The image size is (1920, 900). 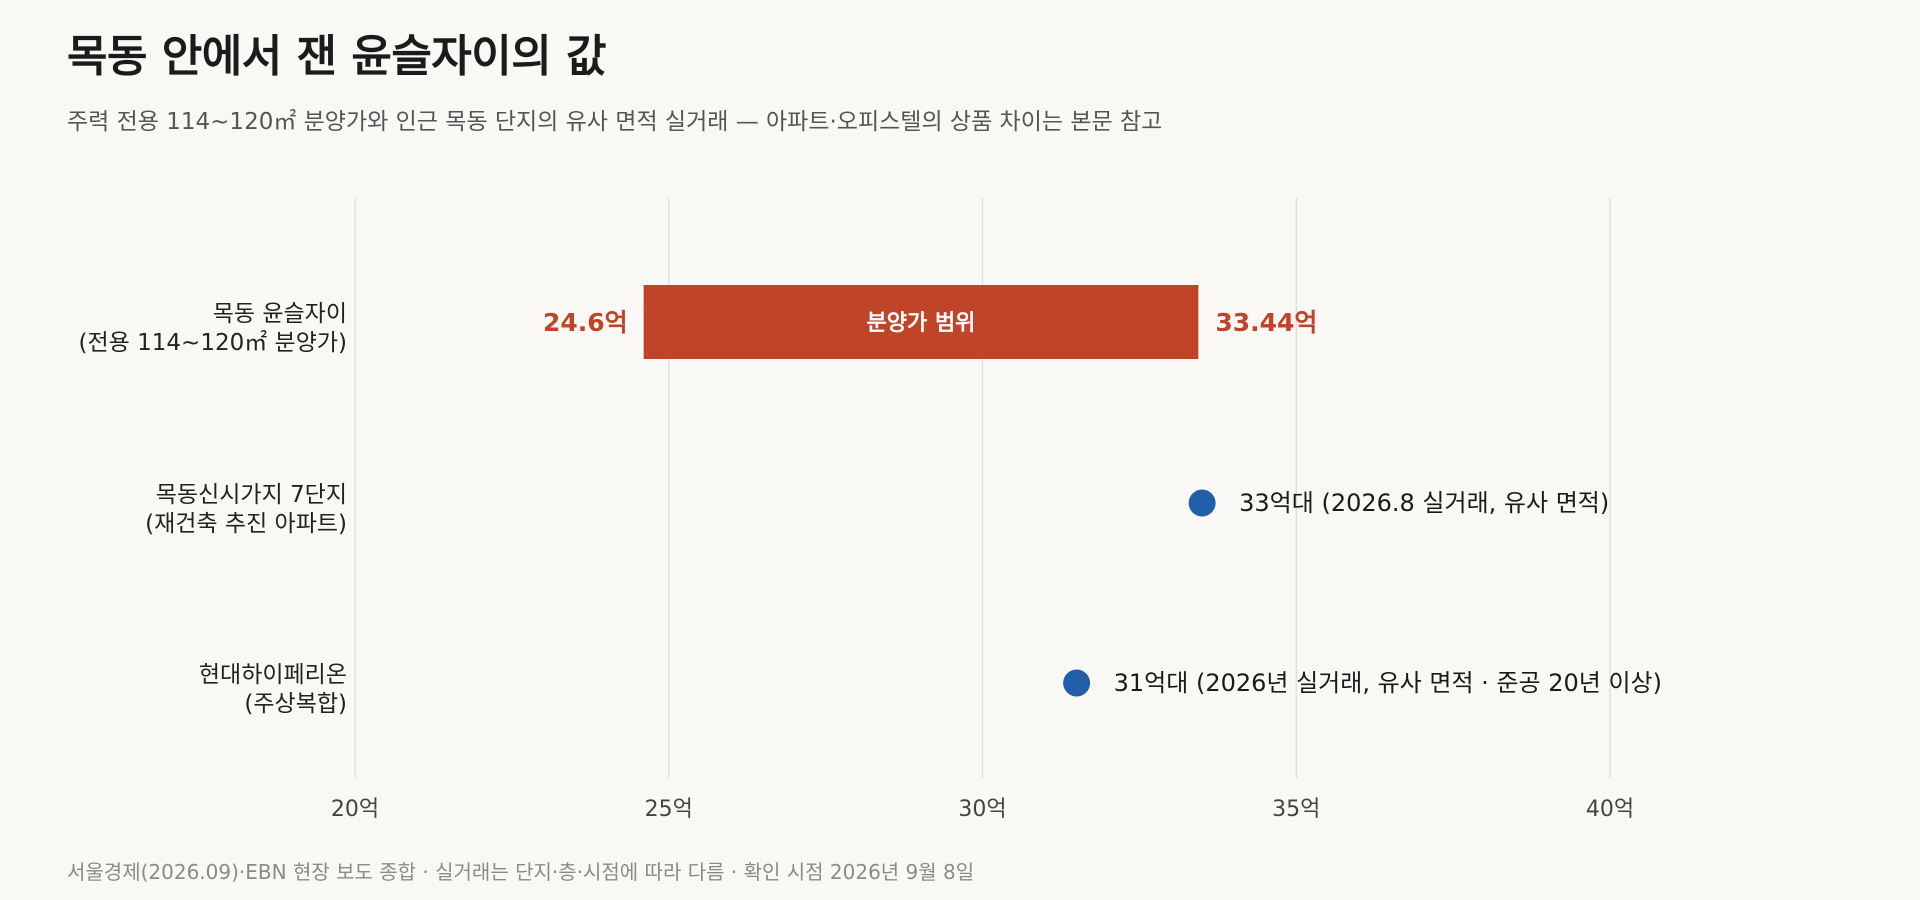 What do you see at coordinates (295, 704) in the screenshot?
I see `category-label-sub: (주상복합)` at bounding box center [295, 704].